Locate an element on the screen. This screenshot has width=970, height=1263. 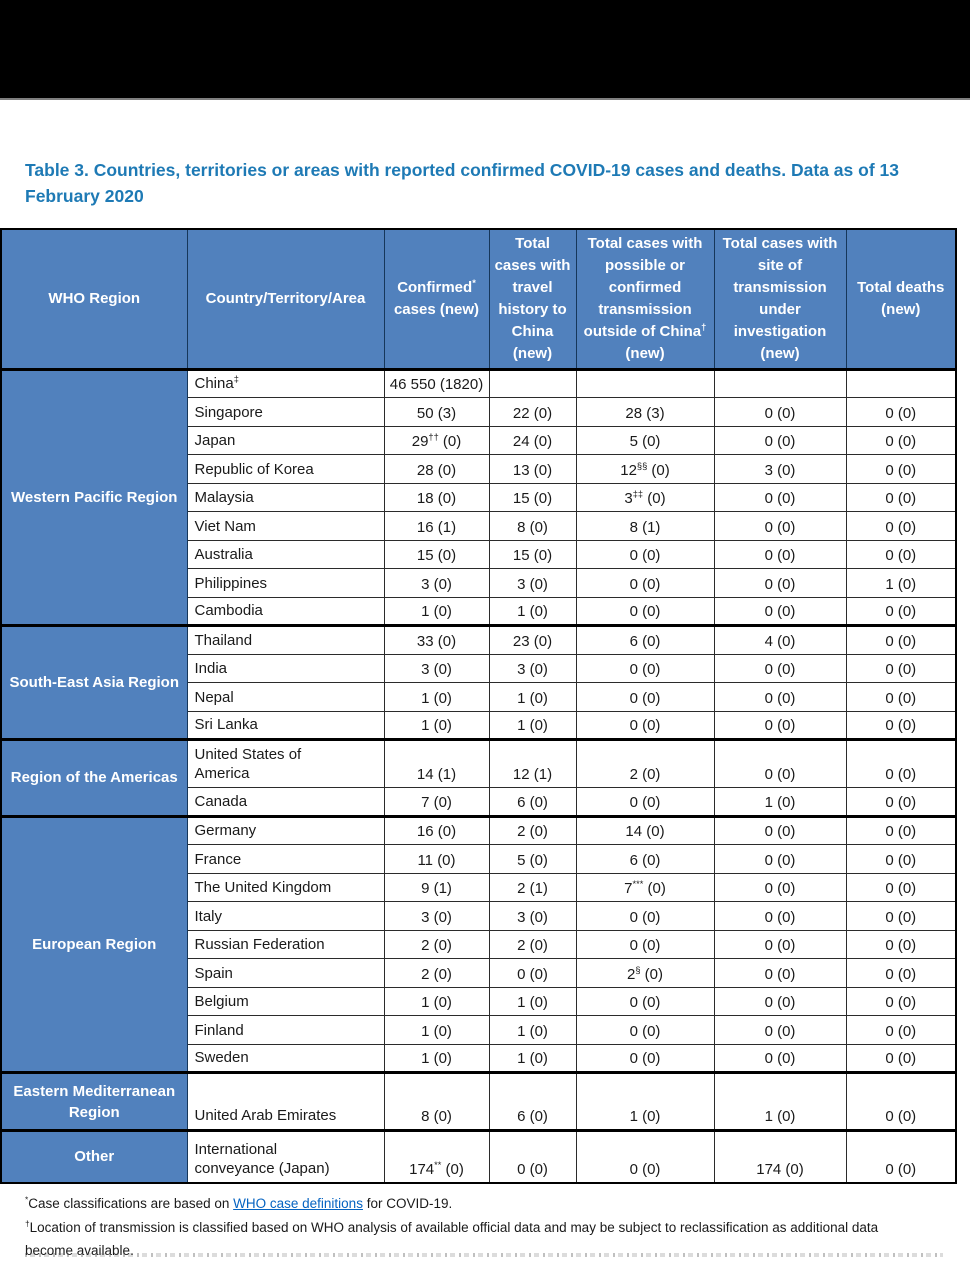
country-cell: Viet Nam is located at coordinates (285, 526).